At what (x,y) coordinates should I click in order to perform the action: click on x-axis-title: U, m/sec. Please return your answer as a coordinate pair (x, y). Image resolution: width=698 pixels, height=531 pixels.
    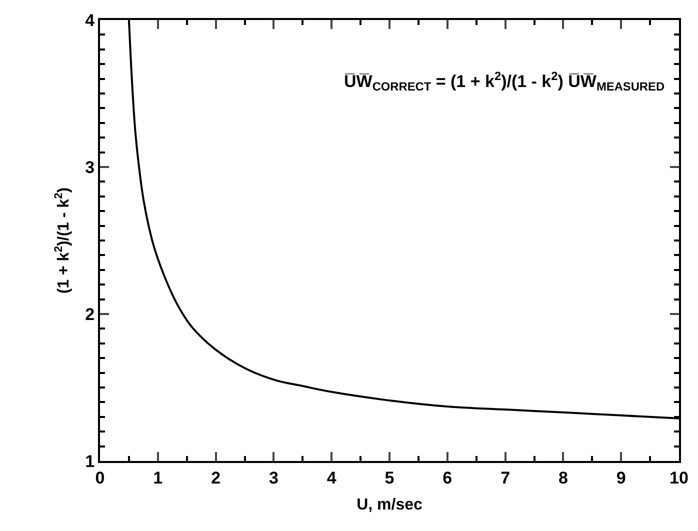
    Looking at the image, I should click on (389, 505).